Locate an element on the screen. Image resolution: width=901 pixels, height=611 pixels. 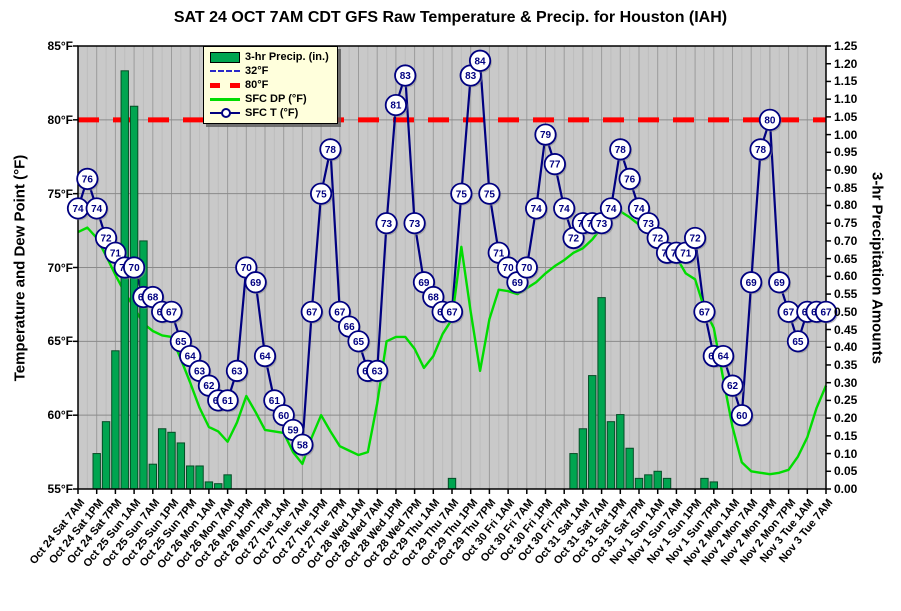
legend-swatch-dash-thin is located at coordinates (225, 71).